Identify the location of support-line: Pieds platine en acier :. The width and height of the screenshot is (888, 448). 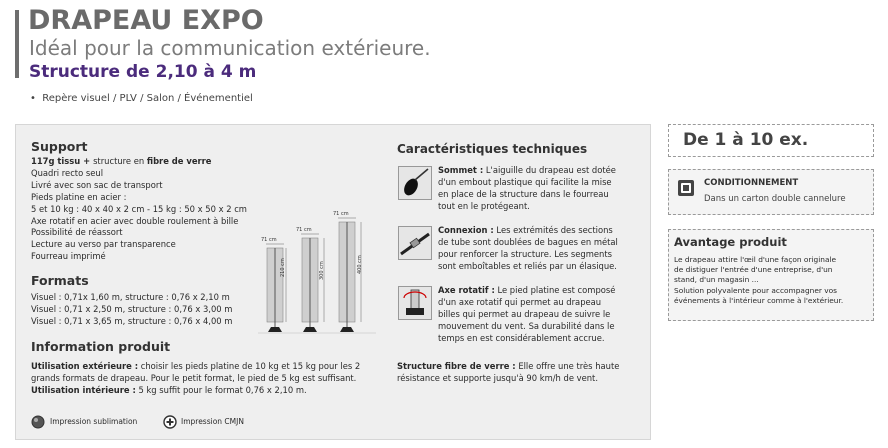
(79, 196).